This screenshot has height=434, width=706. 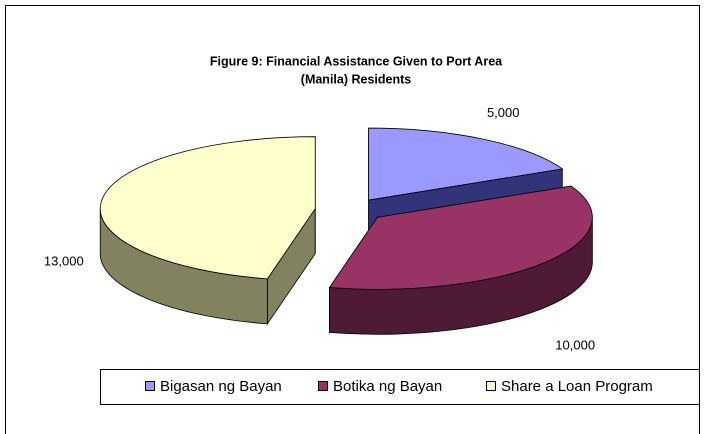 What do you see at coordinates (356, 79) in the screenshot?
I see `chart-title: (Manila) Residents` at bounding box center [356, 79].